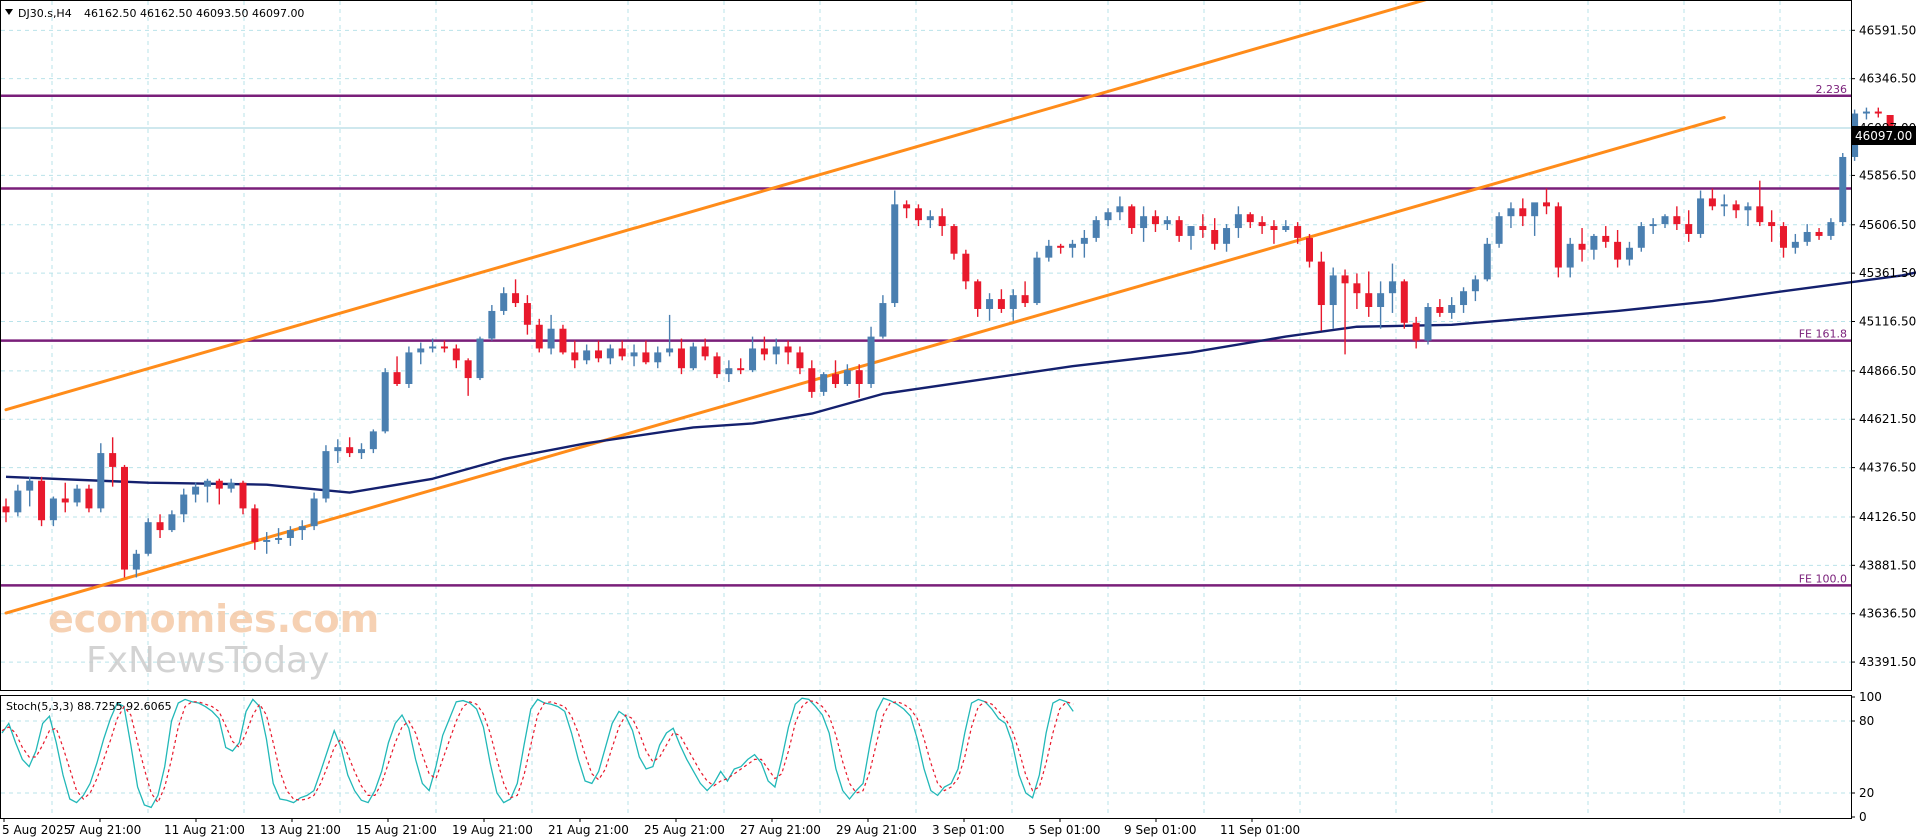 Image resolution: width=1916 pixels, height=840 pixels. I want to click on stoch-readout: Stoch(5,3,3) 88.7255 92.6065, so click(89, 706).